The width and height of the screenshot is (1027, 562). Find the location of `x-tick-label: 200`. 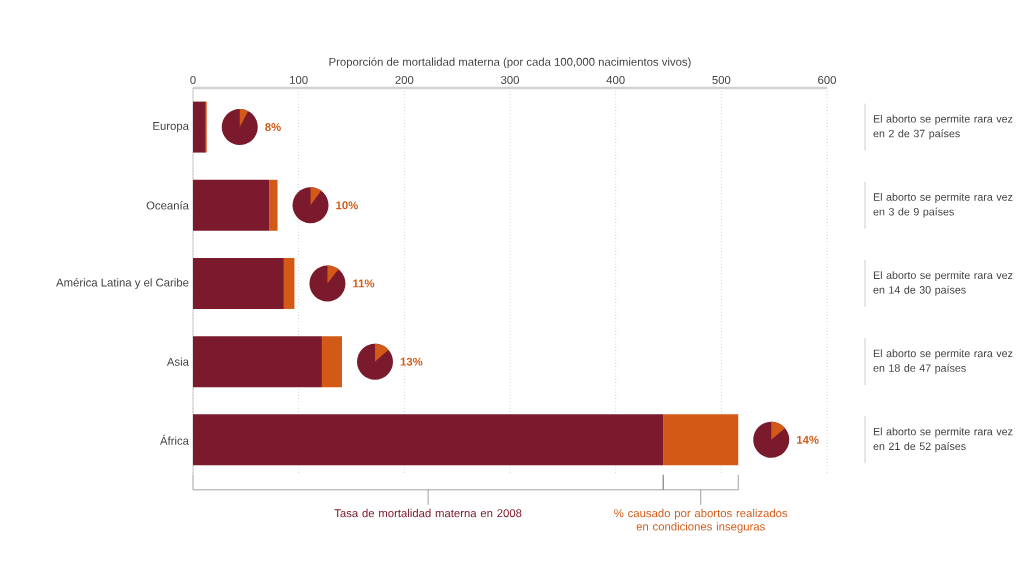

x-tick-label: 200 is located at coordinates (404, 79).